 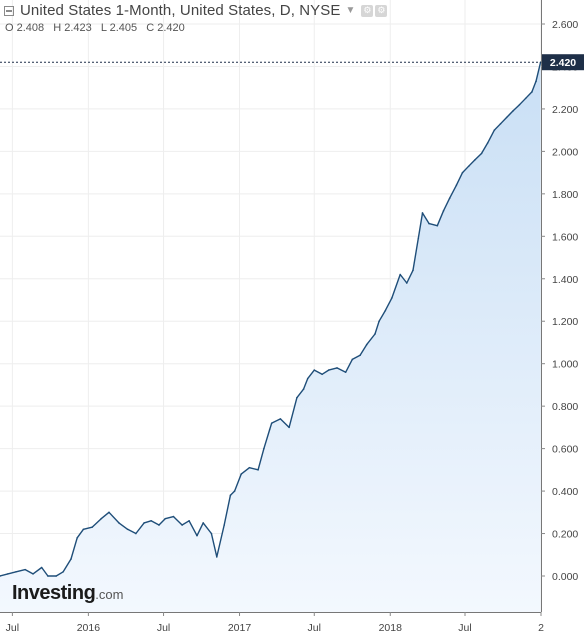 I want to click on y-tick-label: 0.400, so click(x=565, y=492).